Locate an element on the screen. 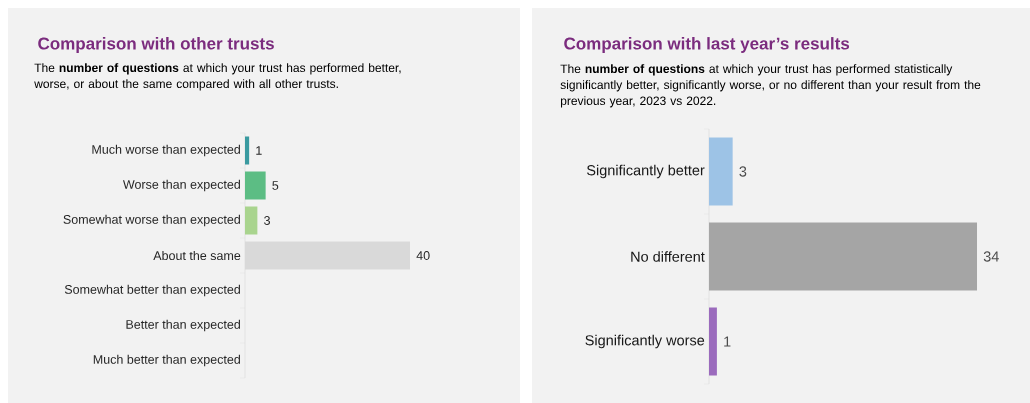 The width and height of the screenshot is (1030, 403). y-tick-label: Somewhat worse than expected is located at coordinates (151, 220).